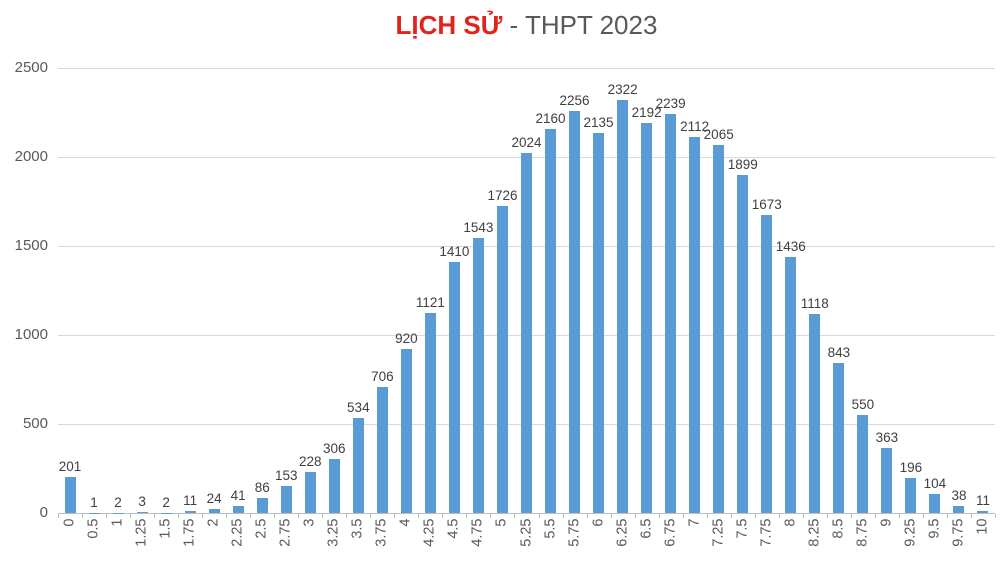  What do you see at coordinates (286, 475) in the screenshot?
I see `bar-value-label: 153` at bounding box center [286, 475].